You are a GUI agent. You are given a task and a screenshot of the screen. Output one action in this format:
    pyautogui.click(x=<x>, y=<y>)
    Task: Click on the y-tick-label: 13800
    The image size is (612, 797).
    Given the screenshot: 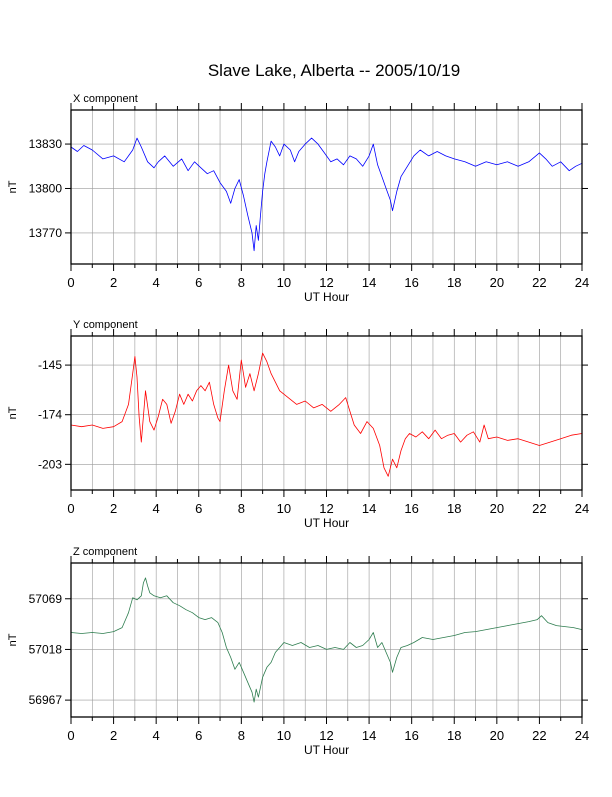 What is the action you would take?
    pyautogui.click(x=46, y=188)
    